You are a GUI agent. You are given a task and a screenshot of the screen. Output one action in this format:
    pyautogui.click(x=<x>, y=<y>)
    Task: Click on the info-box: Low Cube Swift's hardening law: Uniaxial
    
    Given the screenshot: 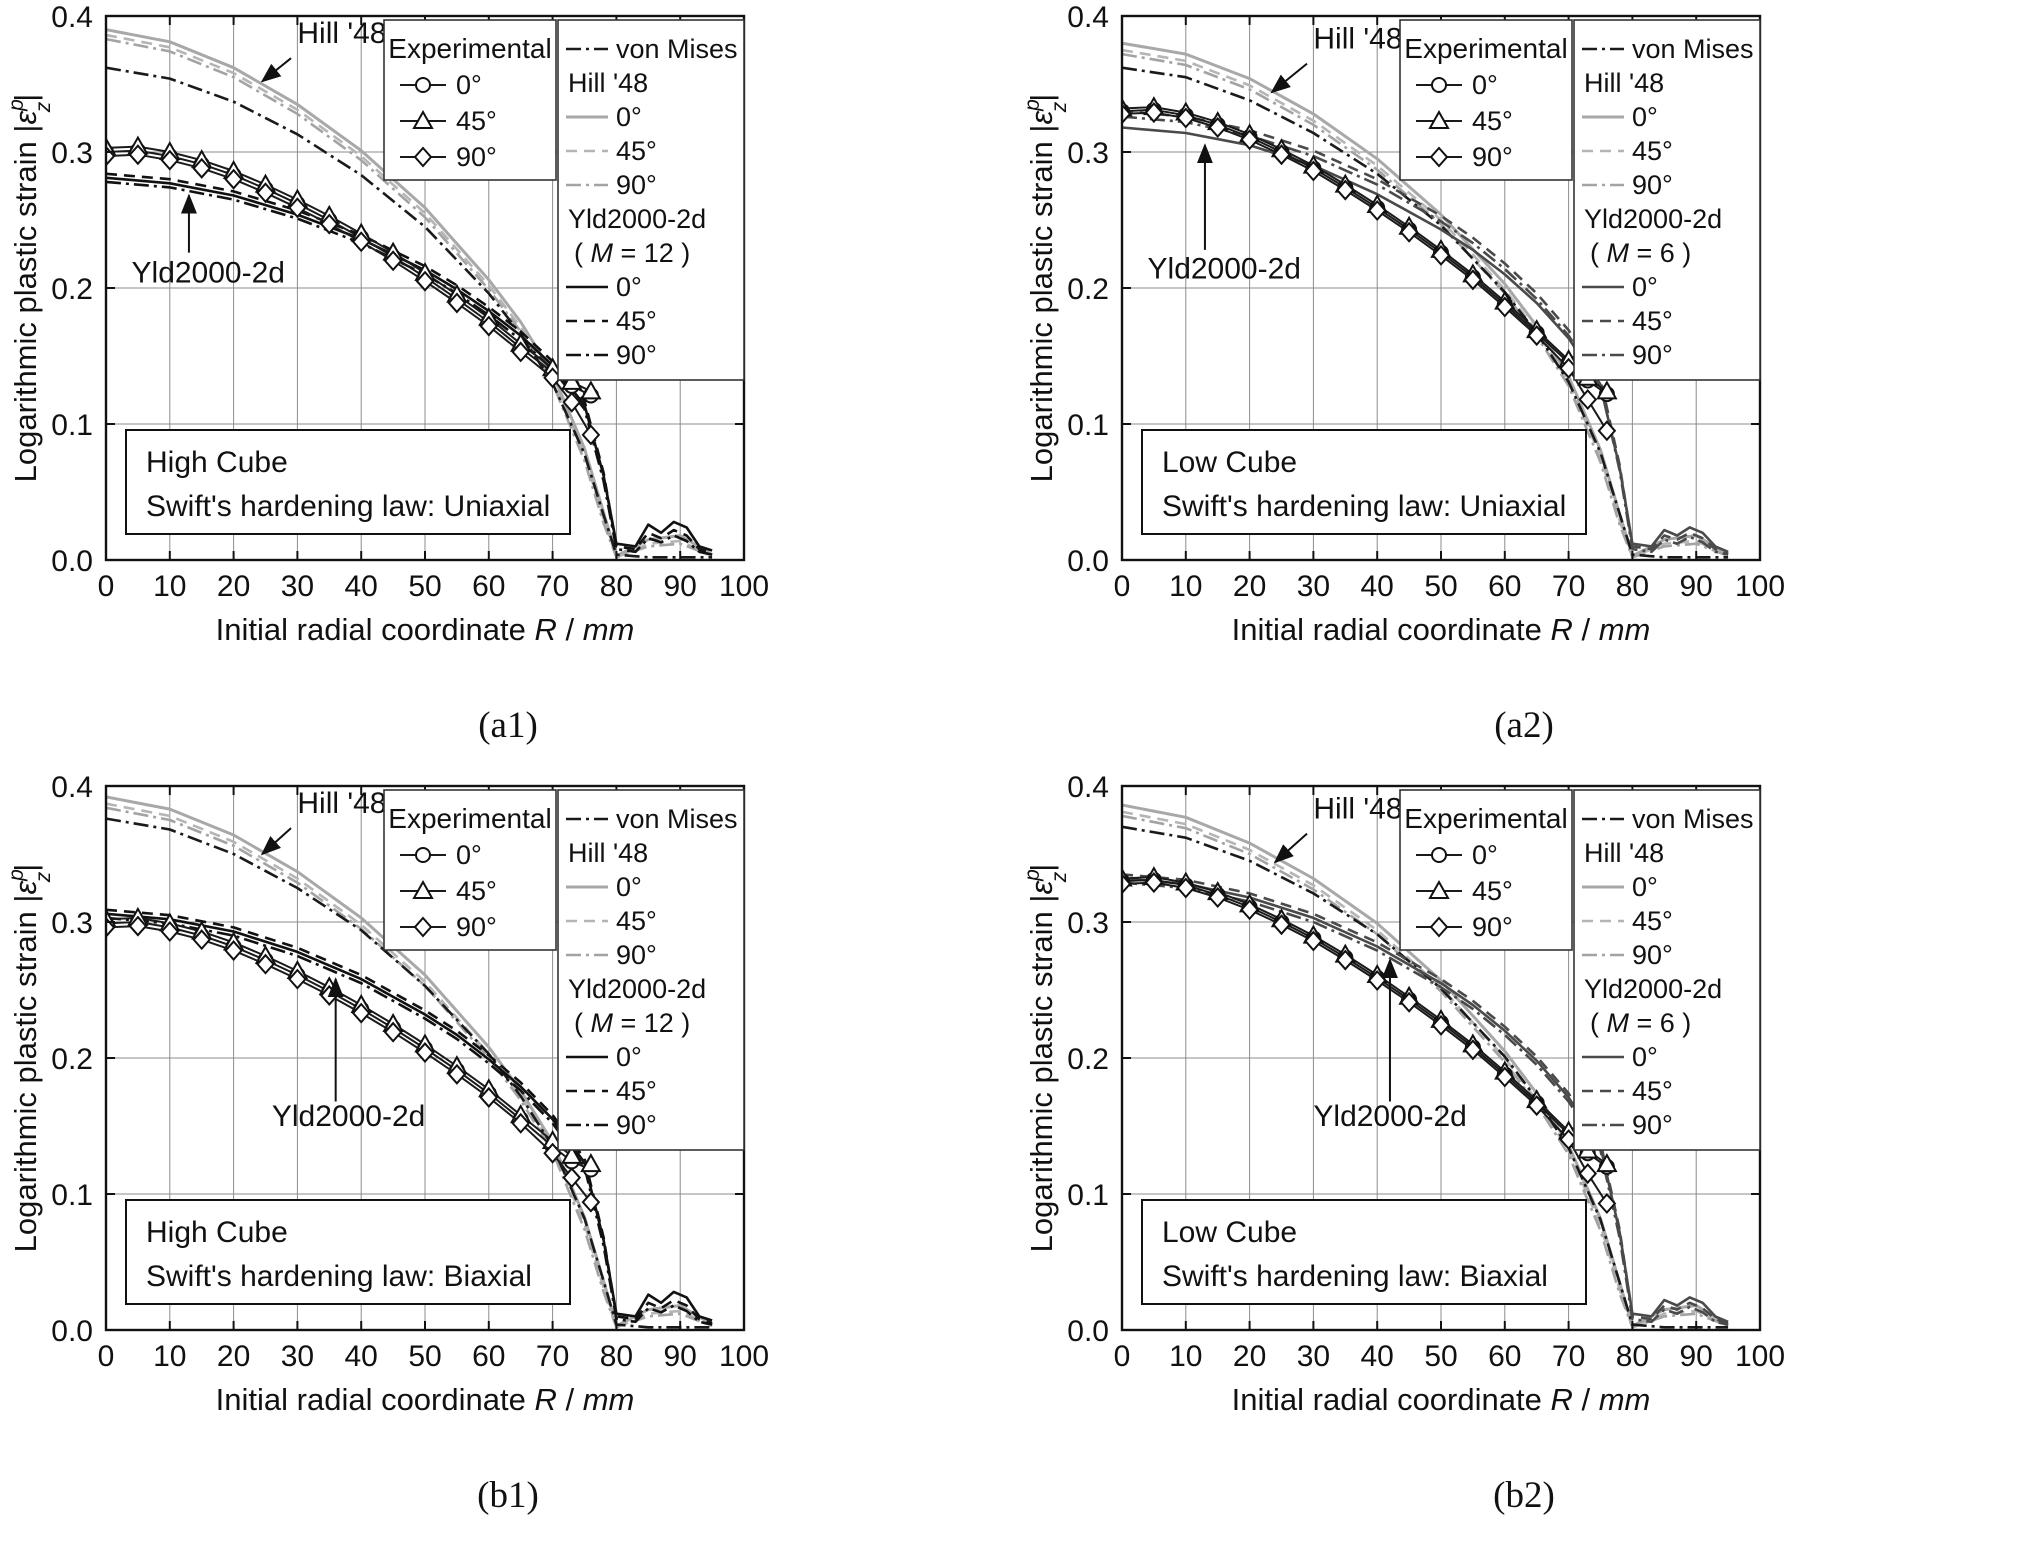 What is the action you would take?
    pyautogui.click(x=1364, y=482)
    